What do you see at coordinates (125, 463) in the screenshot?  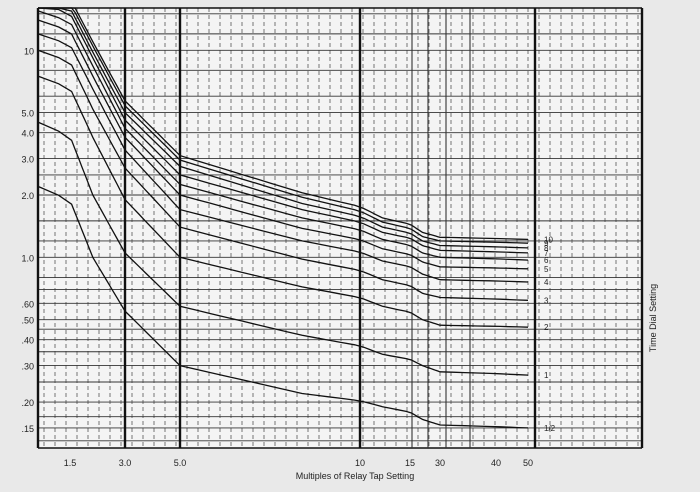 I see `x-tick-label: 3.0` at bounding box center [125, 463].